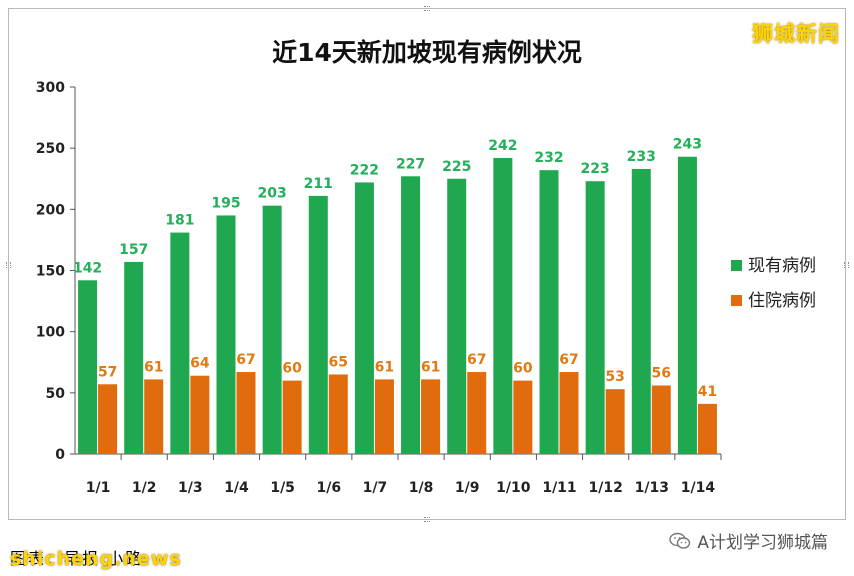 The image size is (854, 576). What do you see at coordinates (56, 394) in the screenshot?
I see `y-tick-label: 50` at bounding box center [56, 394].